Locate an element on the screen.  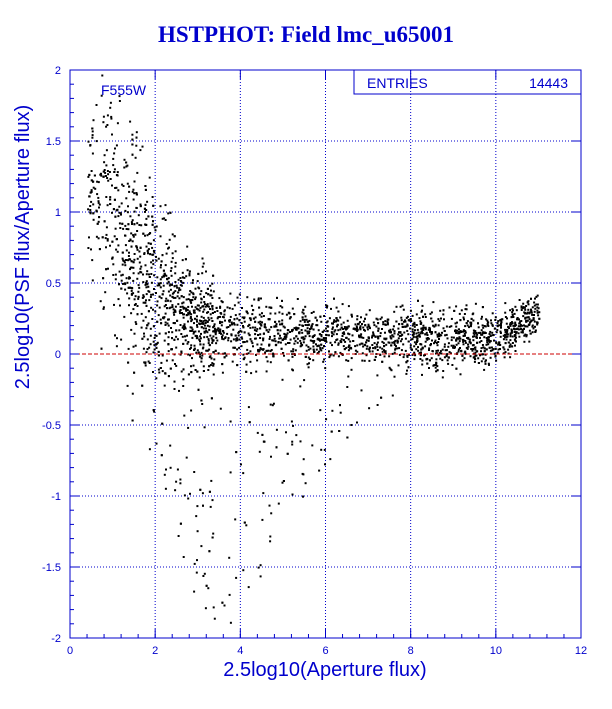
chart-title: HSTPHOT: Field lmc_u65001 is located at coordinates (306, 34).